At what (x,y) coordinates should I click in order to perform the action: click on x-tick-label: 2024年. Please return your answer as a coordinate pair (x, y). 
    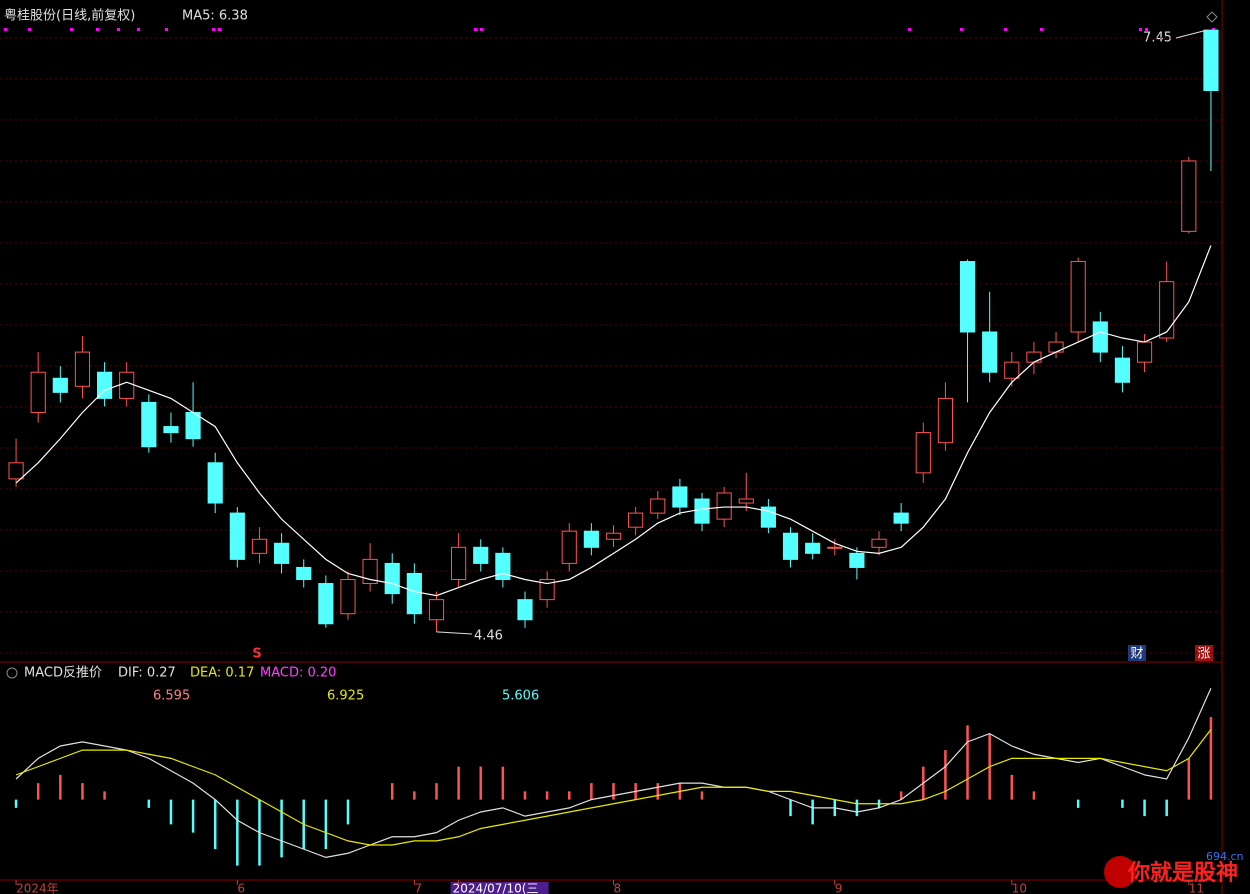
    Looking at the image, I should click on (37, 888).